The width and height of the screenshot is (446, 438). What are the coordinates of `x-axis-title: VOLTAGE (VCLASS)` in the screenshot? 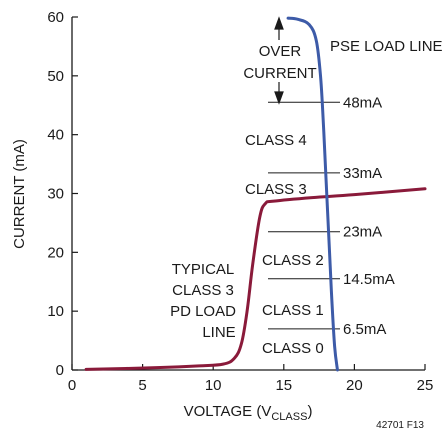 It's located at (248, 413).